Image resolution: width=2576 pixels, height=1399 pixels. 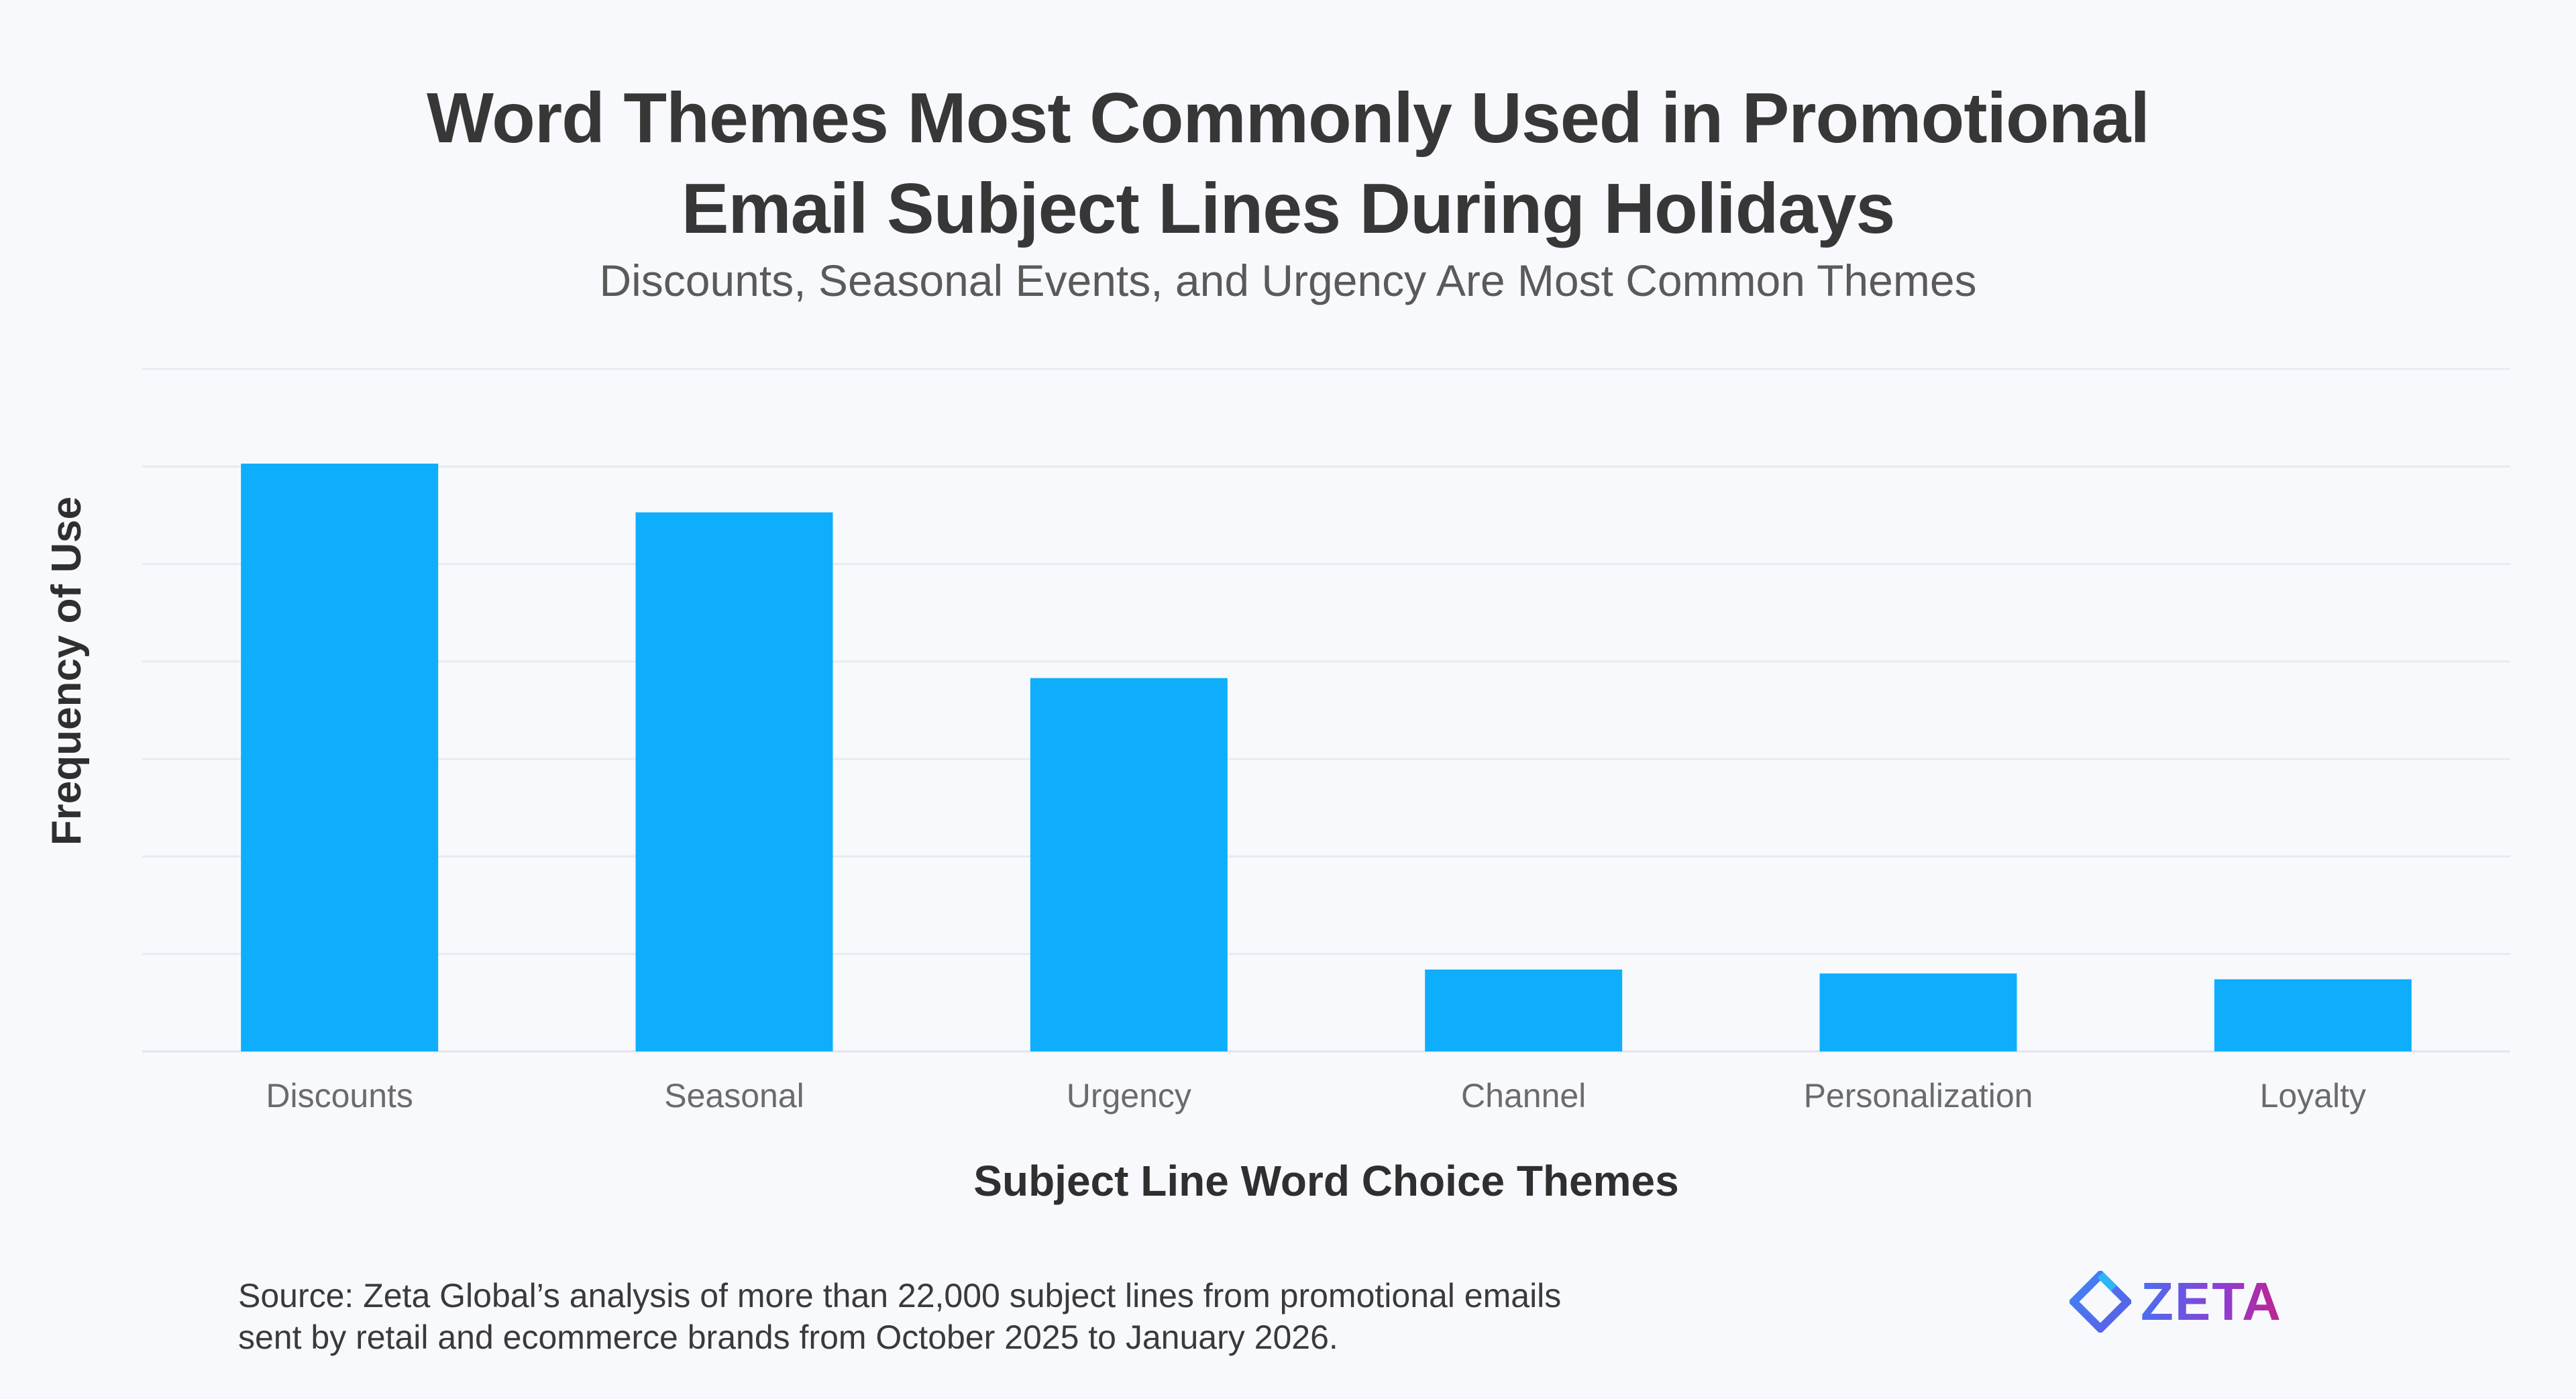 I want to click on bar-loyalty, so click(x=2313, y=1015).